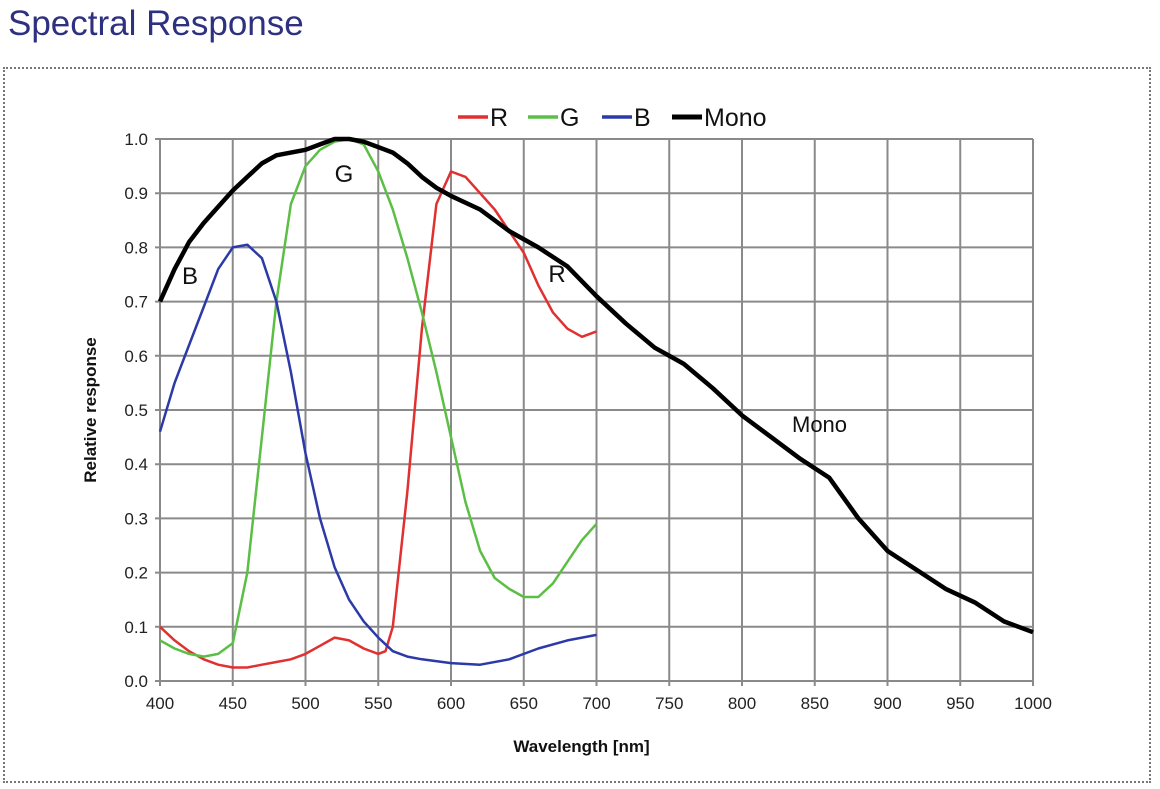 The image size is (1160, 789). I want to click on legend-label-mono: Mono, so click(735, 118).